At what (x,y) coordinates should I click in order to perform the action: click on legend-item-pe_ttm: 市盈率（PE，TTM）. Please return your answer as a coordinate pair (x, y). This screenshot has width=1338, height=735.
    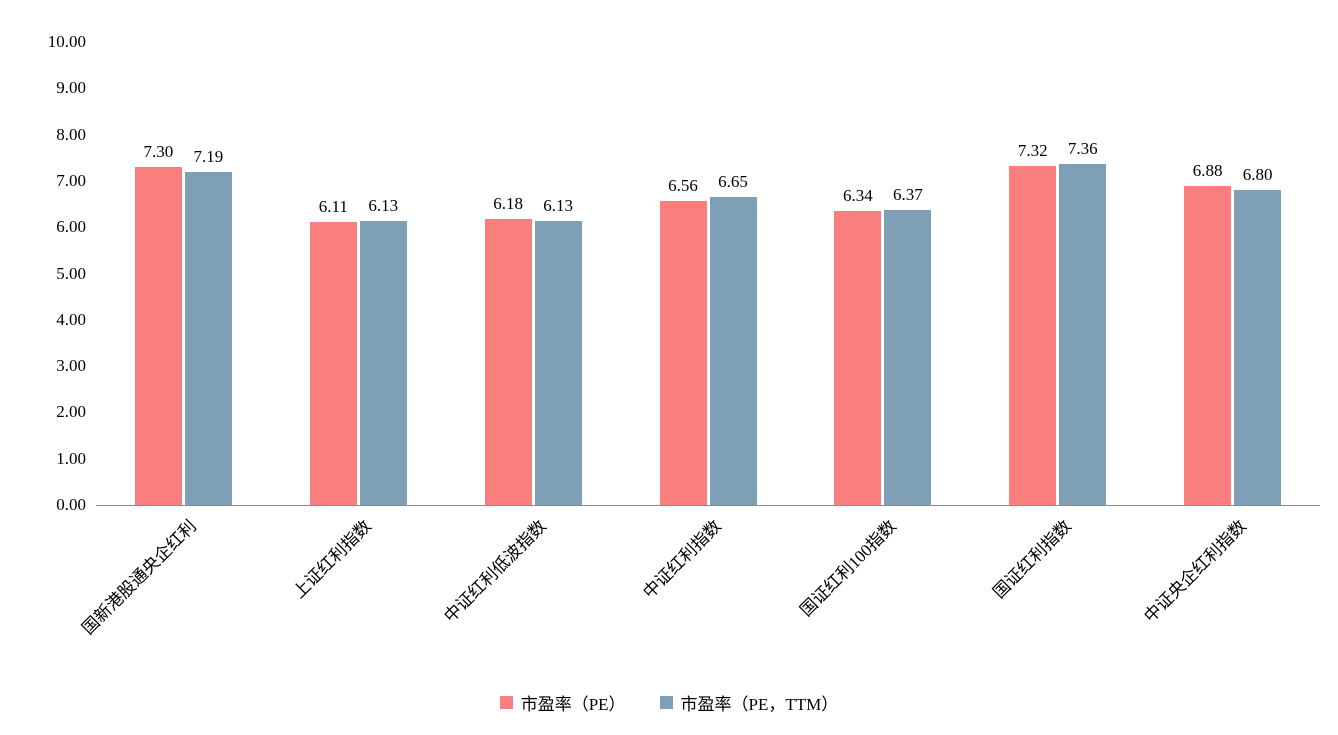
    Looking at the image, I should click on (749, 702).